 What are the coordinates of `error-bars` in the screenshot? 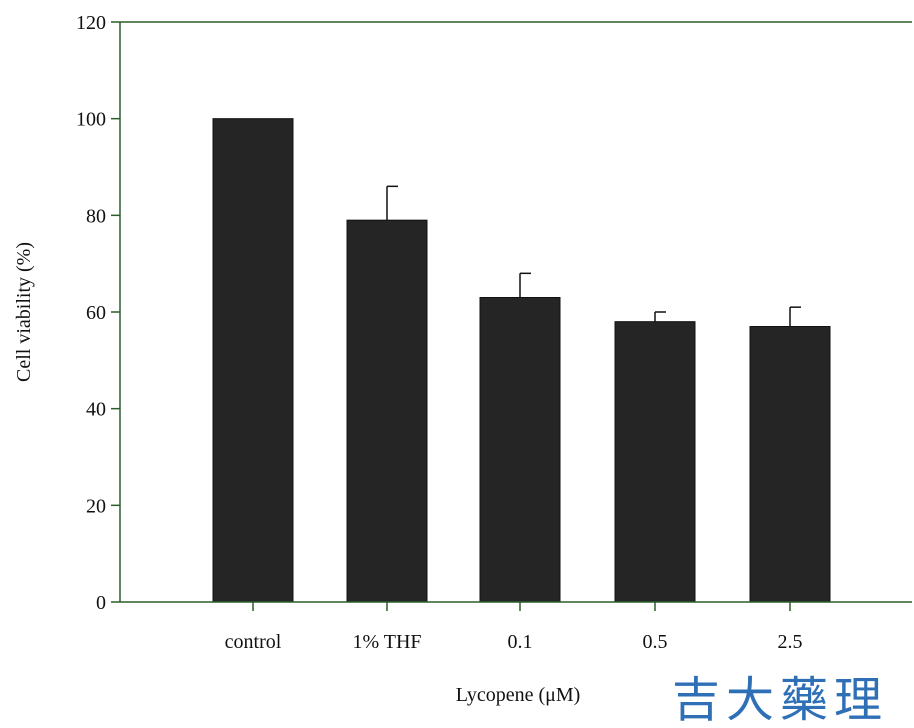 It's located at (593, 256).